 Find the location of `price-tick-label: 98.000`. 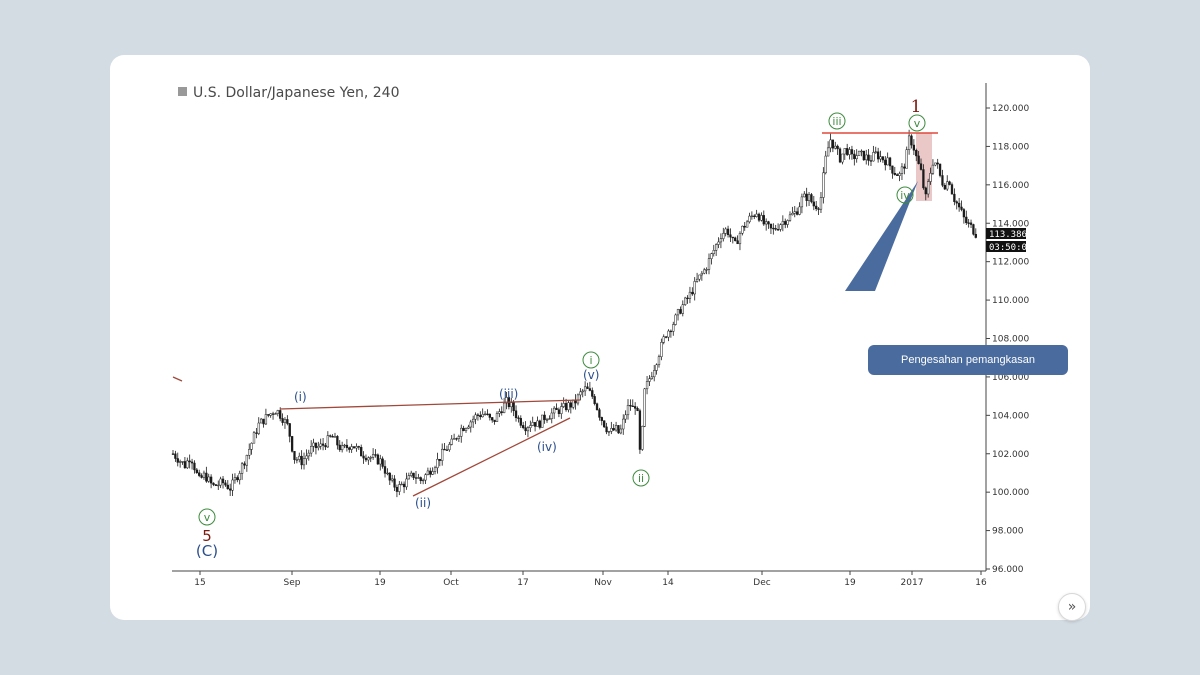

price-tick-label: 98.000 is located at coordinates (1008, 532).